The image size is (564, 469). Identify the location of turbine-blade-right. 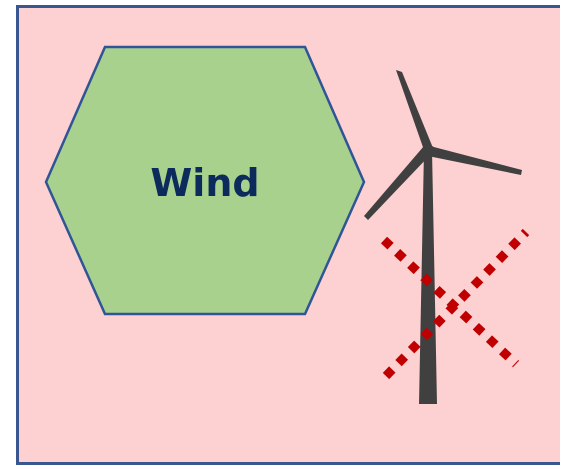
(475, 160).